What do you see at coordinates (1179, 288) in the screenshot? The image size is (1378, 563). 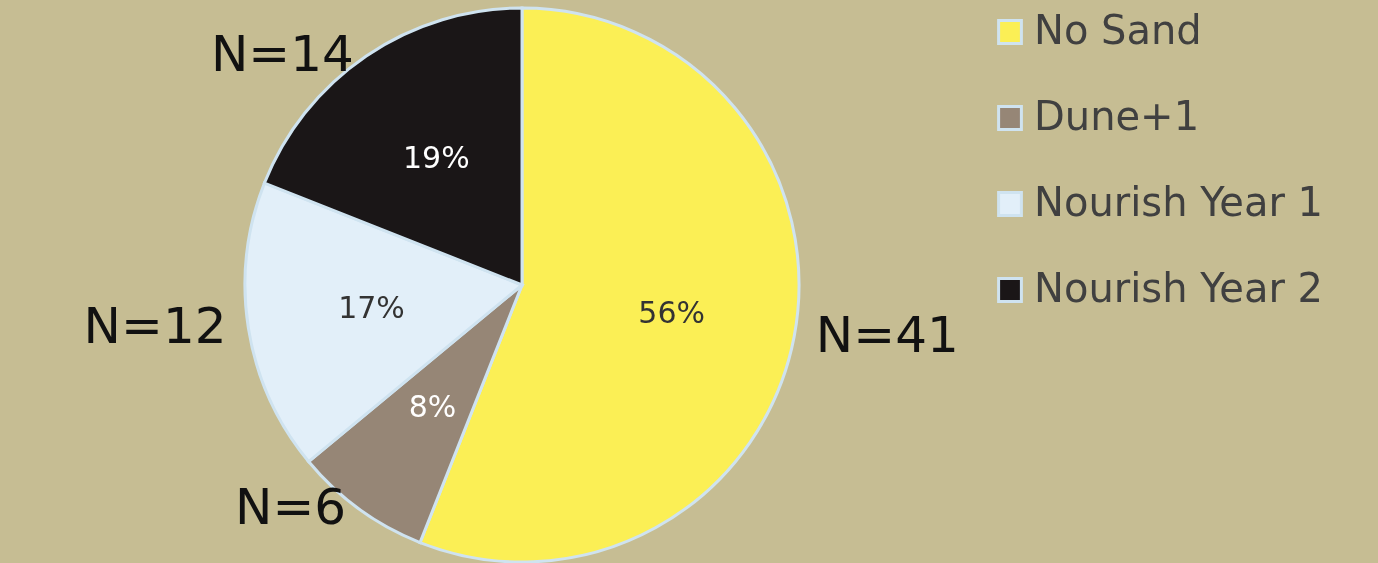 I see `legend-label: Nourish Year 2` at bounding box center [1179, 288].